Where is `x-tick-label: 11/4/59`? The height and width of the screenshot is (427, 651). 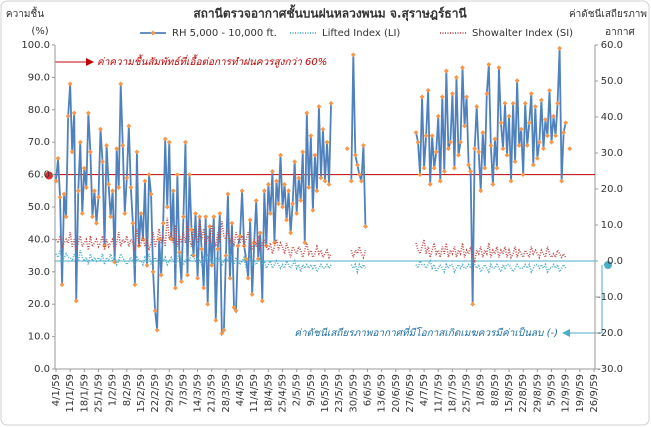 x-tick-label: 11/4/59 is located at coordinates (254, 393).